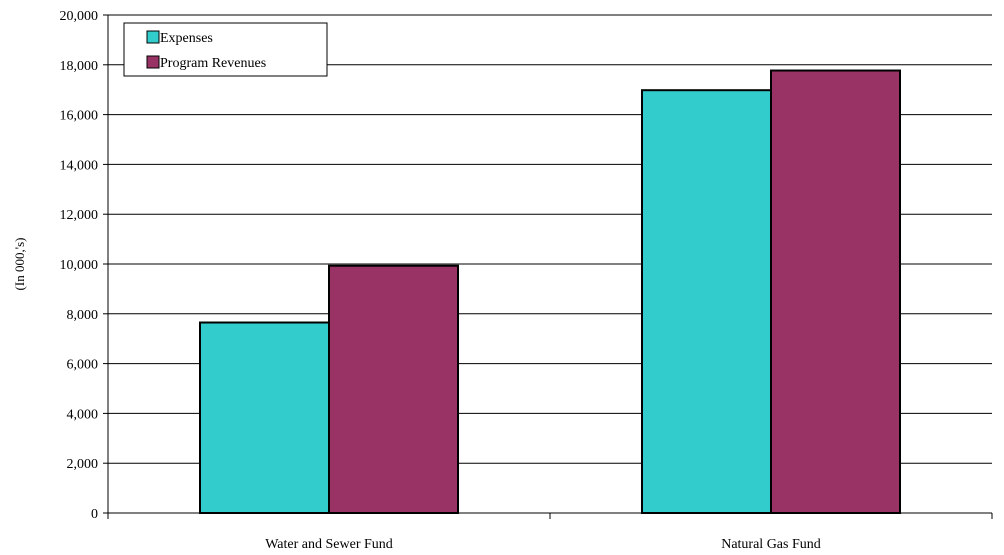 The height and width of the screenshot is (555, 1004). I want to click on y-tick-label: 2,000, so click(83, 464).